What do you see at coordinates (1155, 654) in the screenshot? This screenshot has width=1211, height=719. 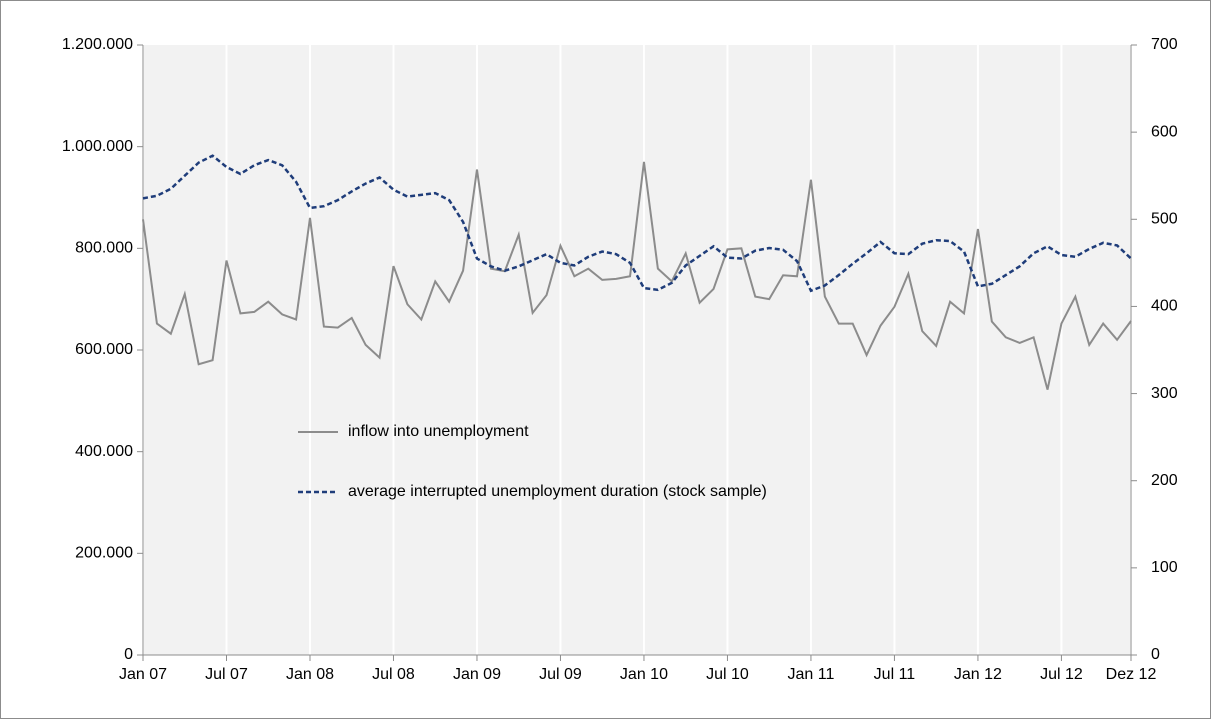 I see `y2-tick-label: 0` at bounding box center [1155, 654].